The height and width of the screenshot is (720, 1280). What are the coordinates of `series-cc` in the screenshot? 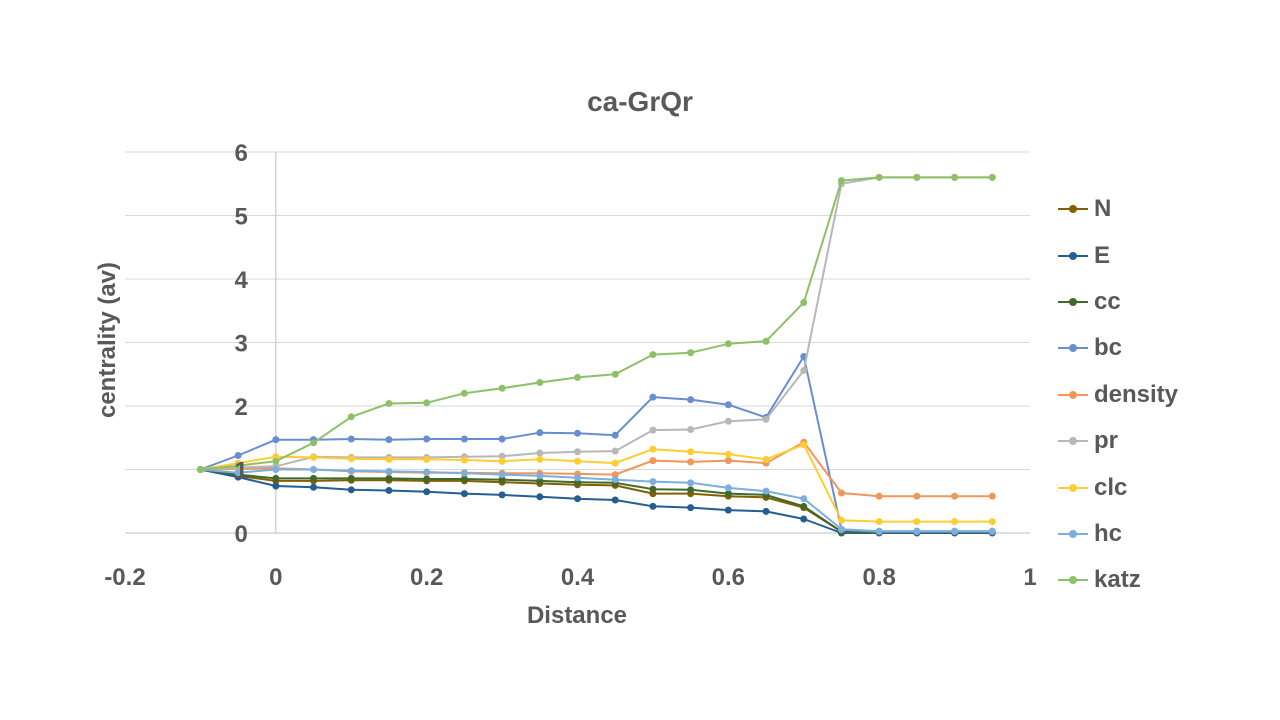 It's located at (596, 501).